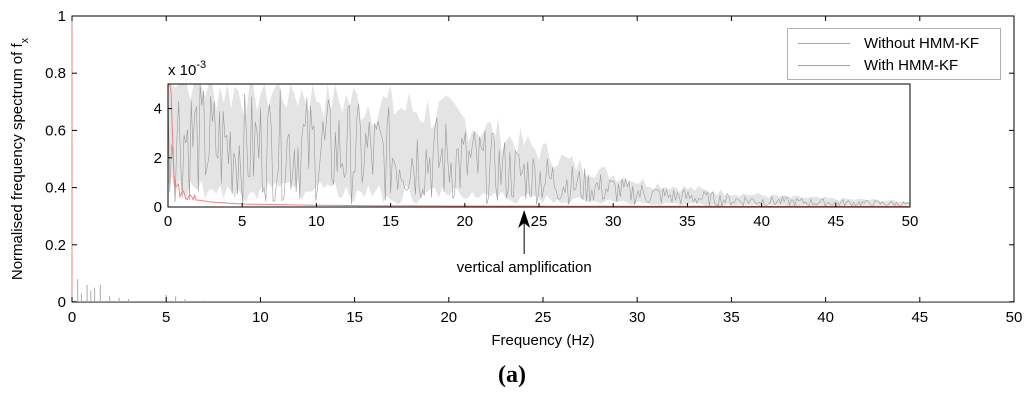 This screenshot has height=405, width=1024. What do you see at coordinates (242, 221) in the screenshot?
I see `inset-x-tick-label: 5` at bounding box center [242, 221].